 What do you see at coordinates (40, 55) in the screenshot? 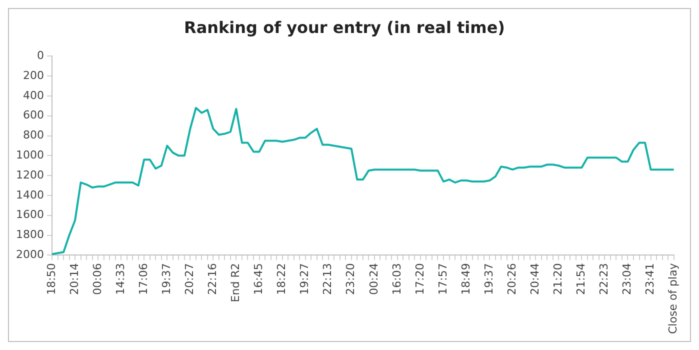
I see `y-tick-label: 0` at bounding box center [40, 55].